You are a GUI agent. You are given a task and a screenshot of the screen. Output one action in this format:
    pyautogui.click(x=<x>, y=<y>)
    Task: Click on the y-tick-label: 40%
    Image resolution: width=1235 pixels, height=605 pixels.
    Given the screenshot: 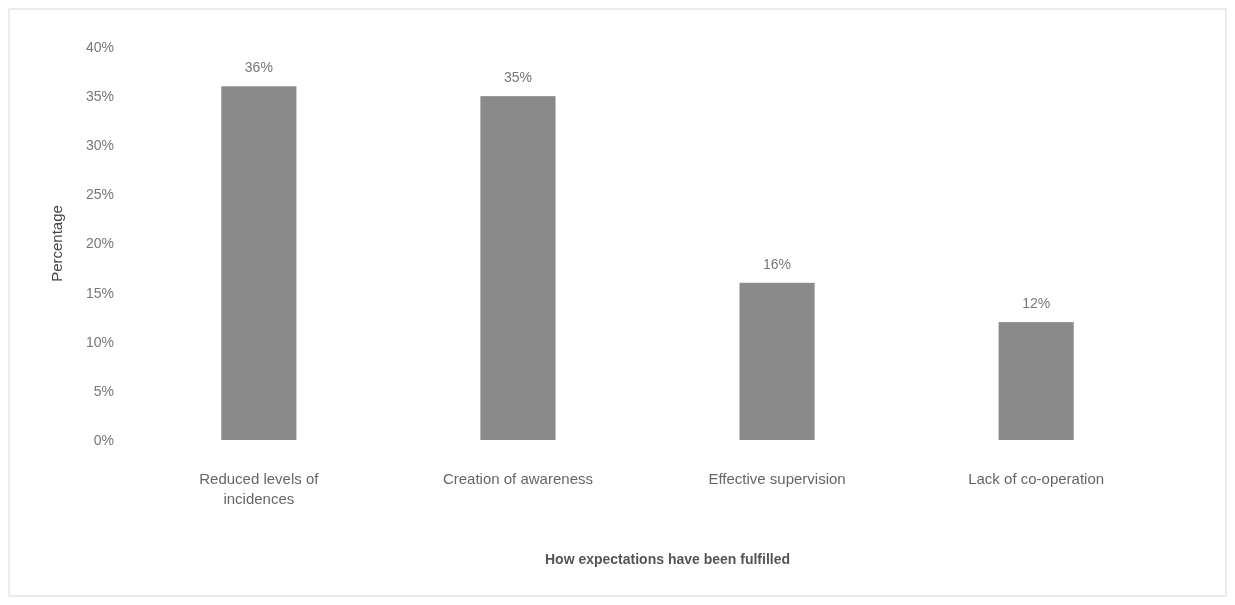 What is the action you would take?
    pyautogui.click(x=99, y=46)
    